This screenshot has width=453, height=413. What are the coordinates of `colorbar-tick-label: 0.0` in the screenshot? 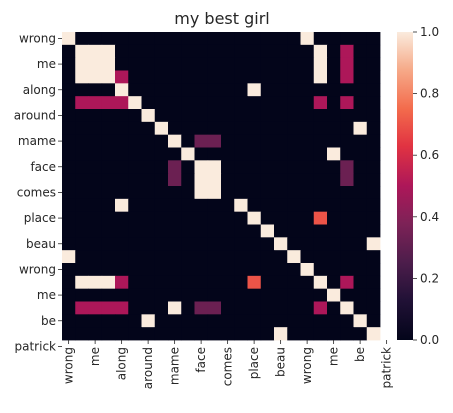 It's located at (429, 340).